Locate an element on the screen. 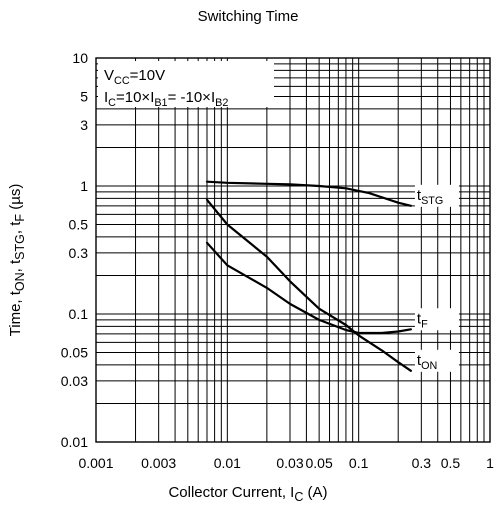 The height and width of the screenshot is (516, 496). x-tick-label: 0.03 is located at coordinates (289, 463).